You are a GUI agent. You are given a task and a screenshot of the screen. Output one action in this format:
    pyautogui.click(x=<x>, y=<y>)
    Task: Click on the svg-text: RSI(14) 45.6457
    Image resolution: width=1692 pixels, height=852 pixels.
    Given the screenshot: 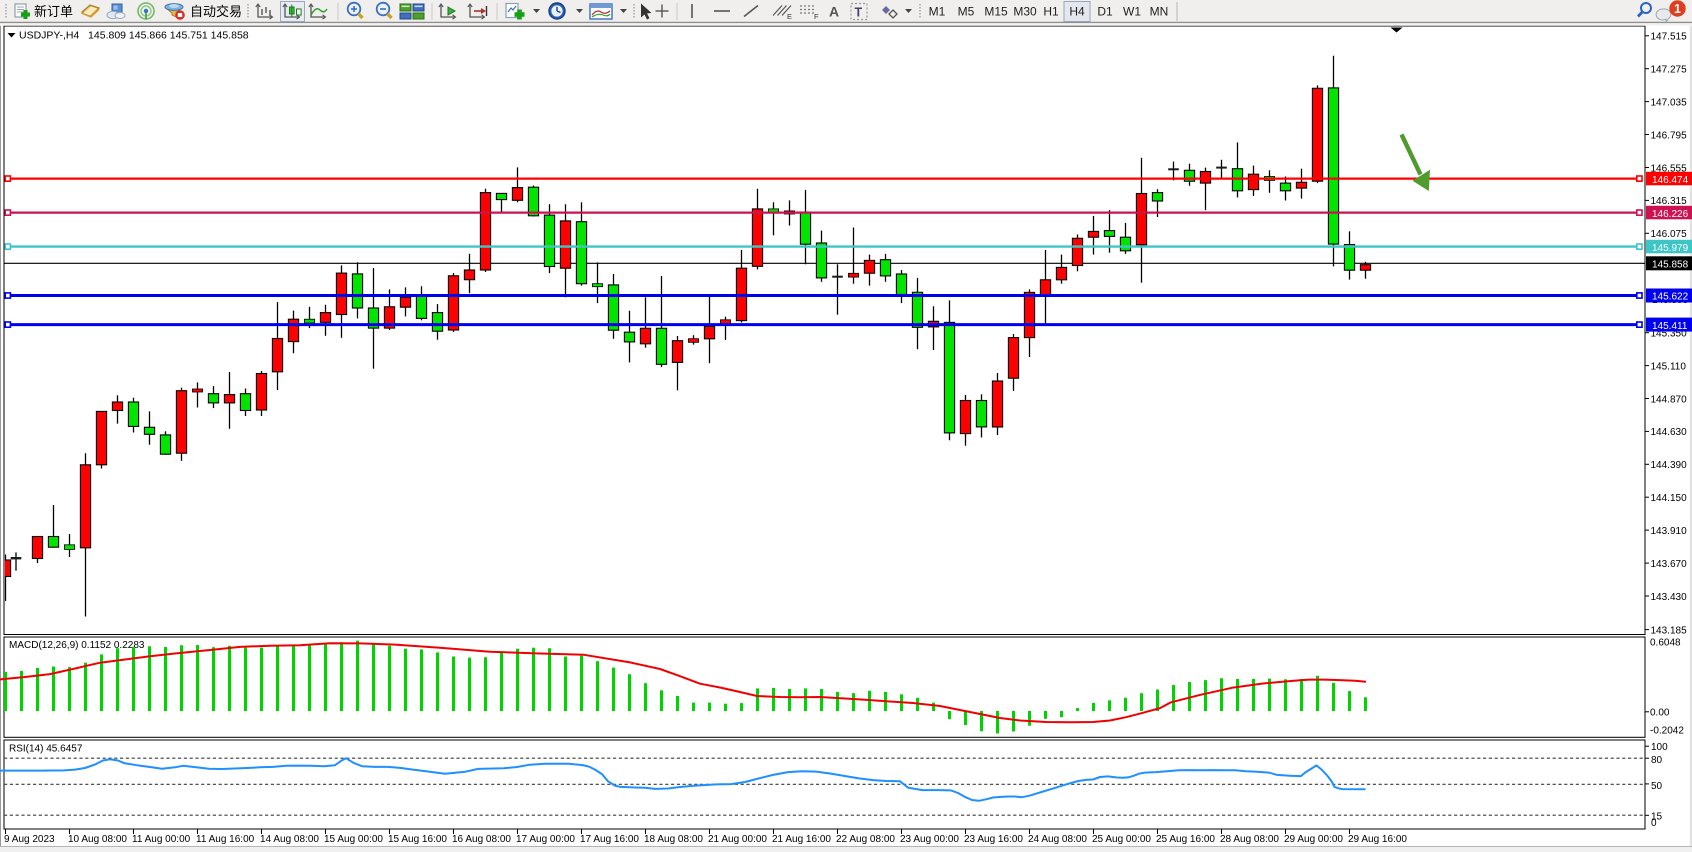 What is the action you would take?
    pyautogui.click(x=46, y=749)
    